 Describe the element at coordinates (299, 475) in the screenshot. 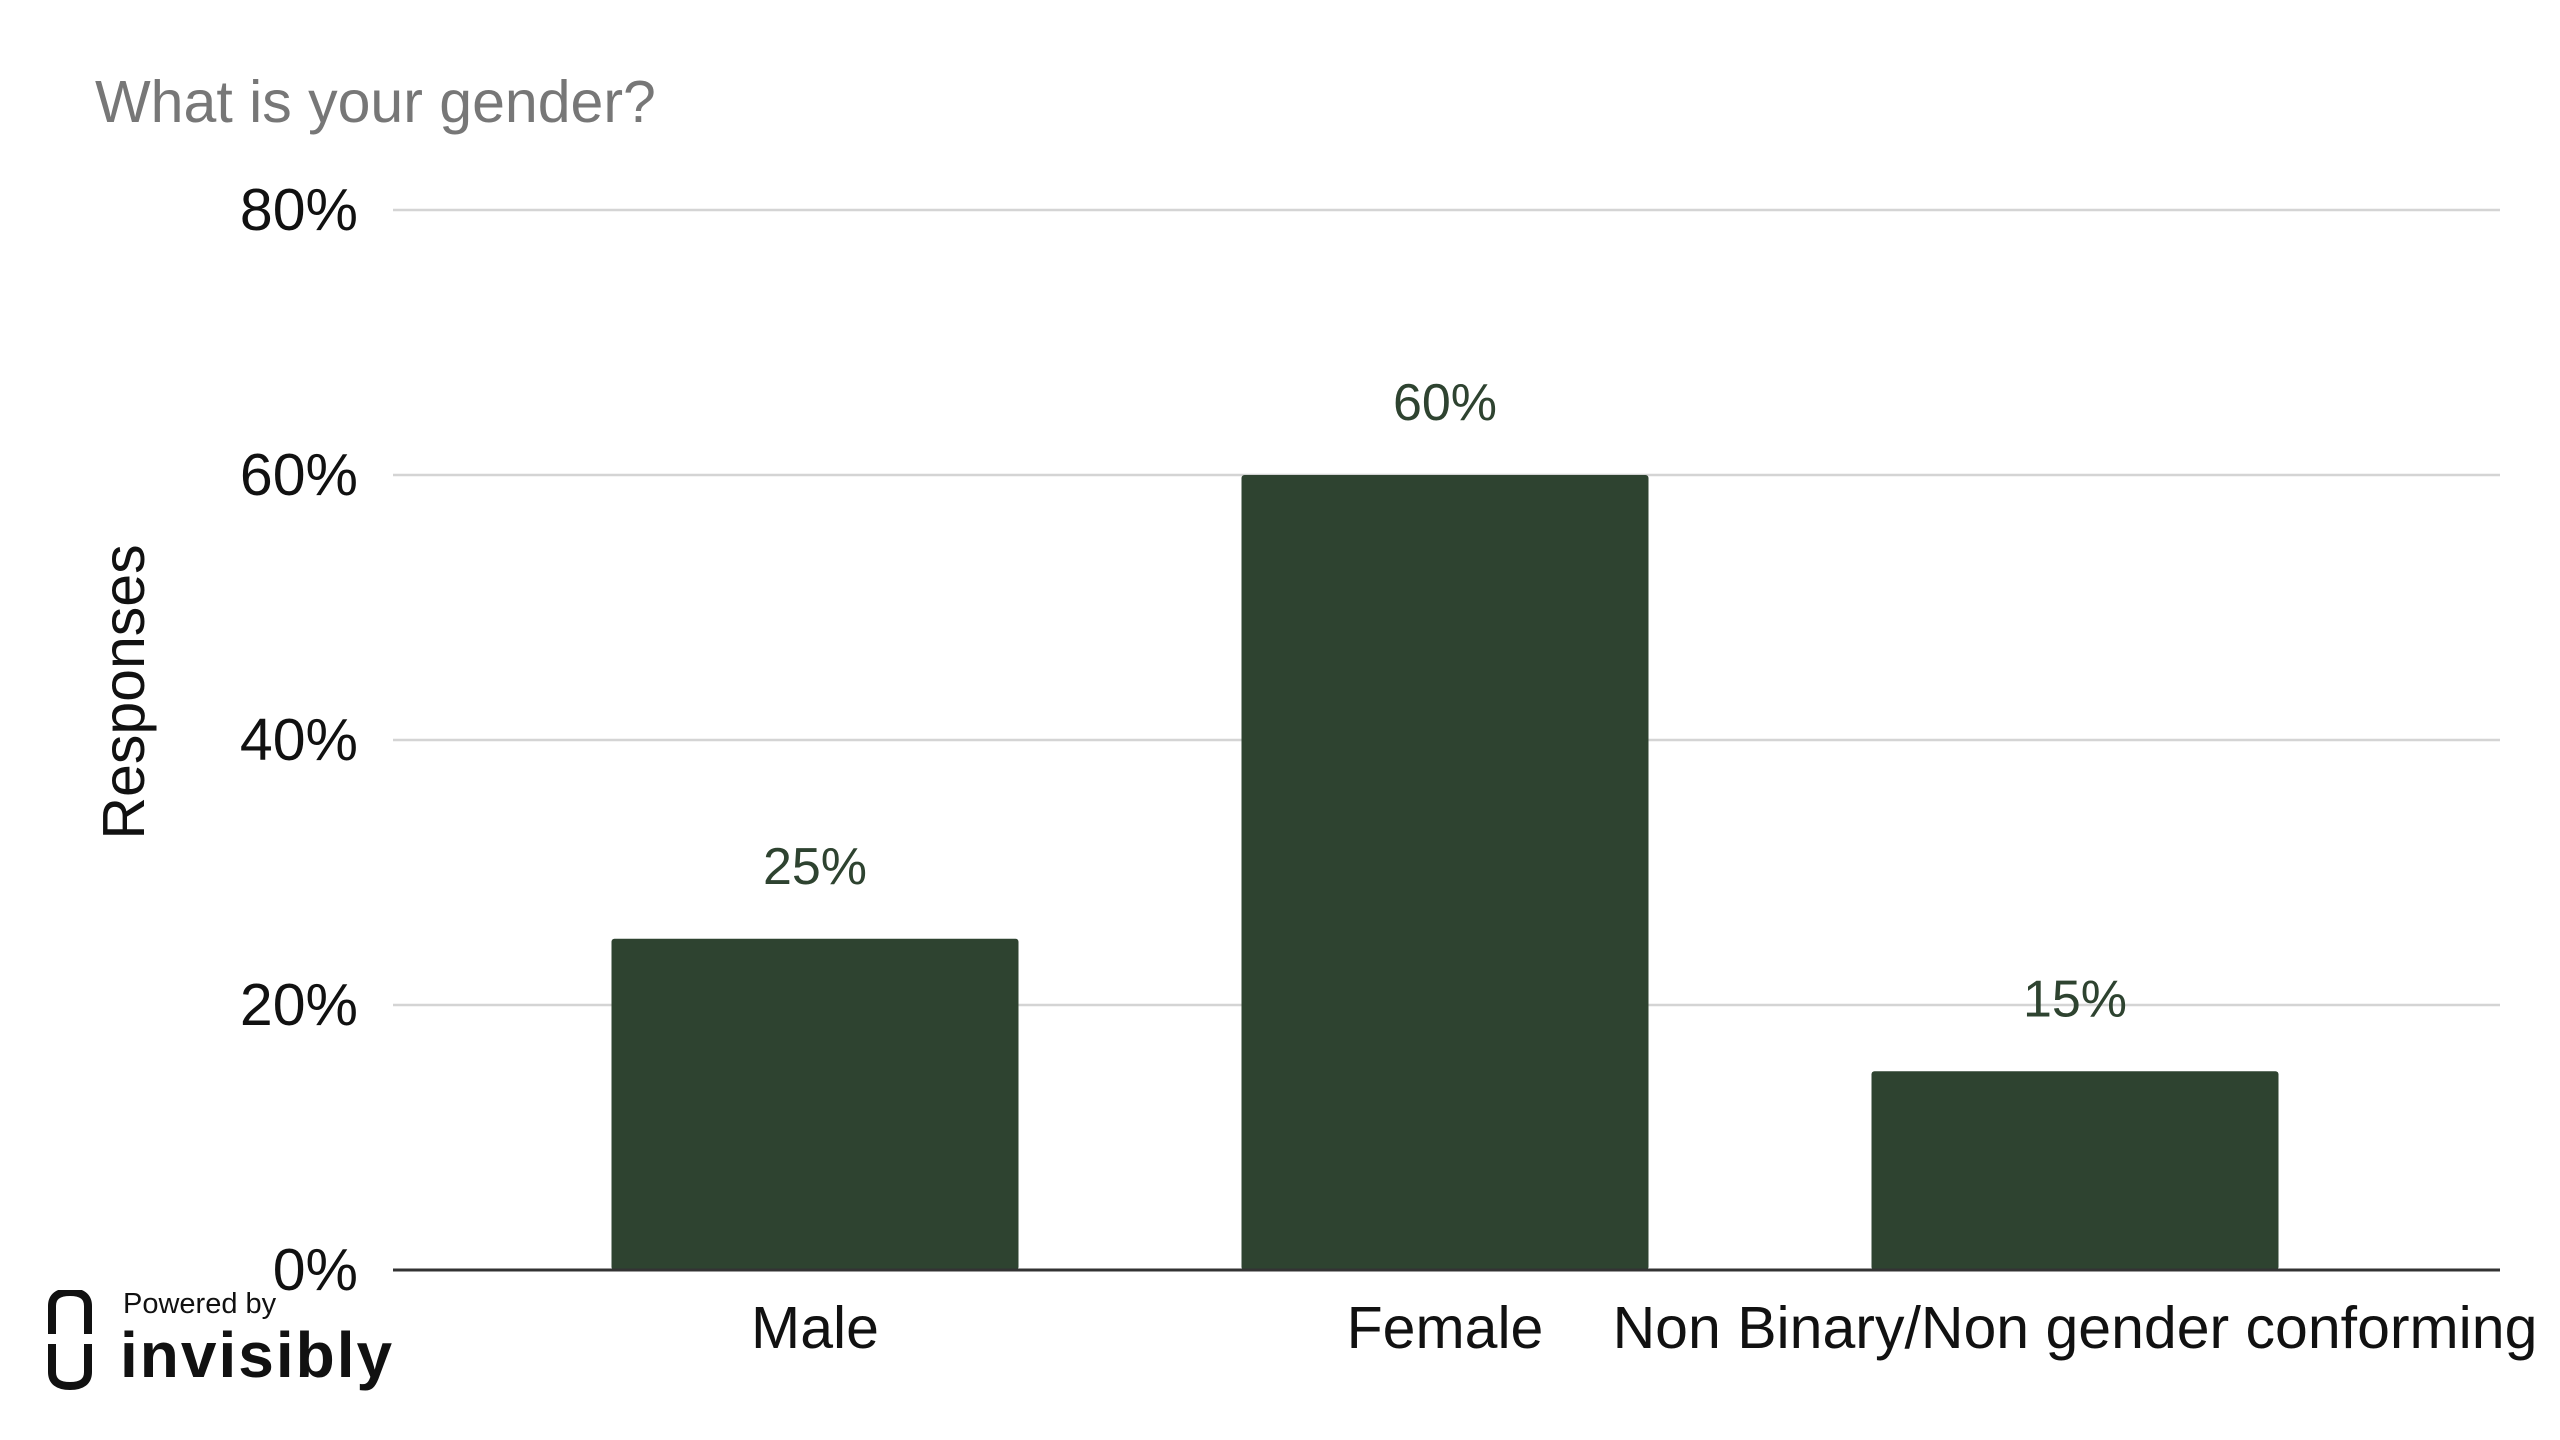

I see `y-tick-label: 60%` at that location.